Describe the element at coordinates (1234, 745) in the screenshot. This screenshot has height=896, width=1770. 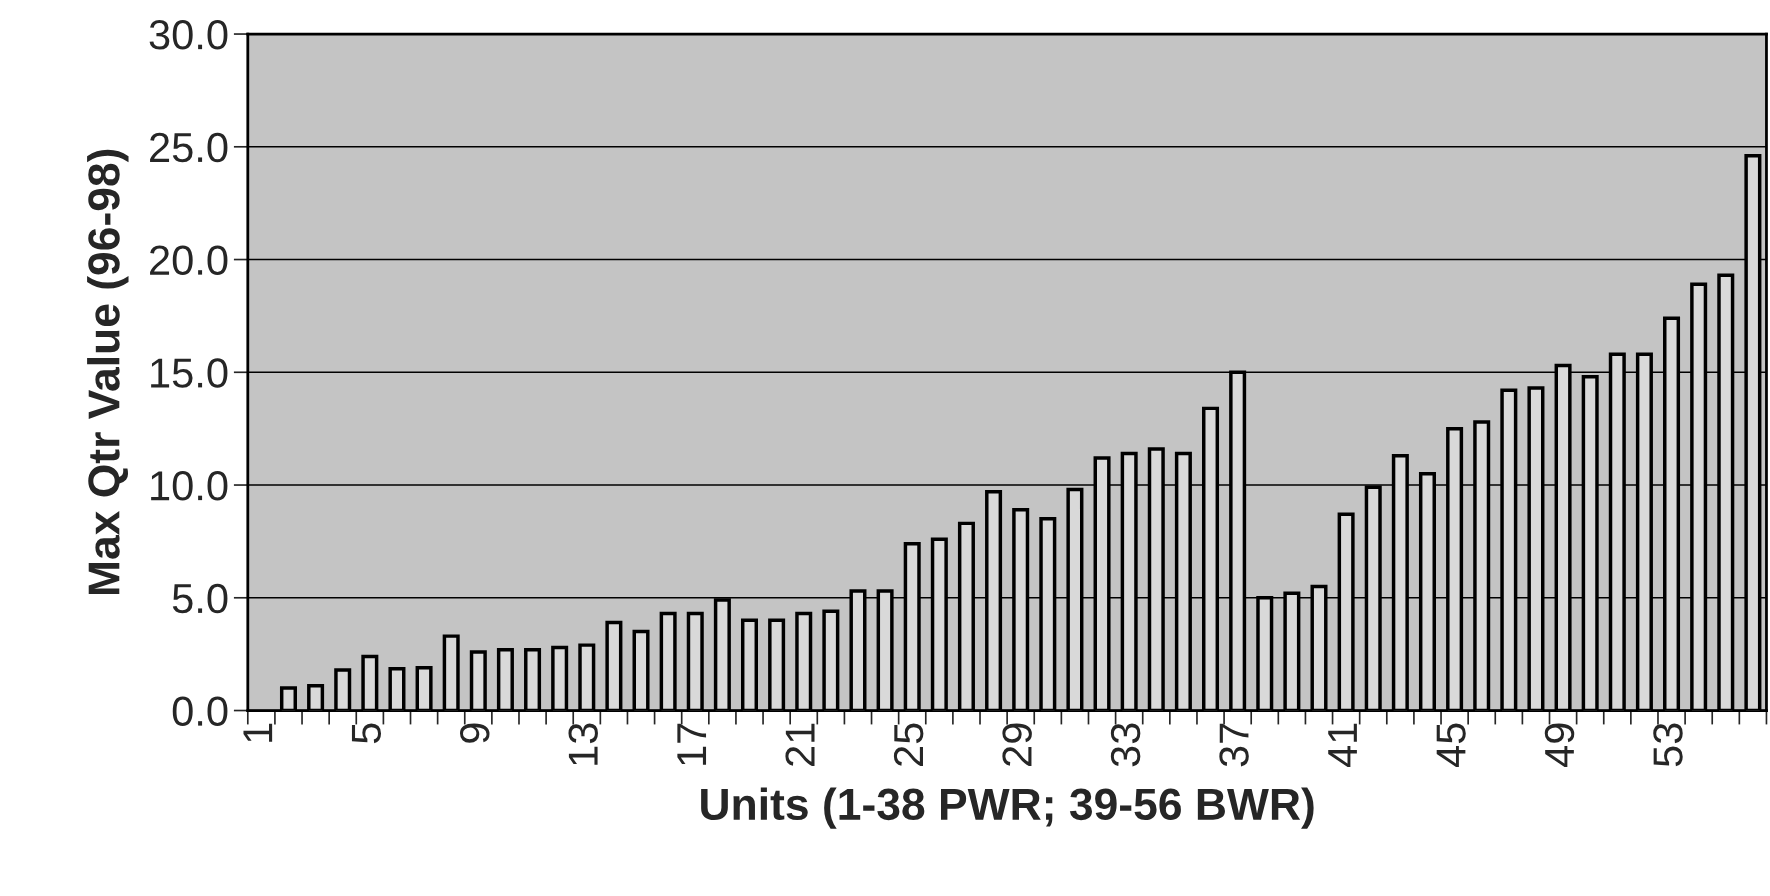
I see `x-tick-label: 37` at that location.